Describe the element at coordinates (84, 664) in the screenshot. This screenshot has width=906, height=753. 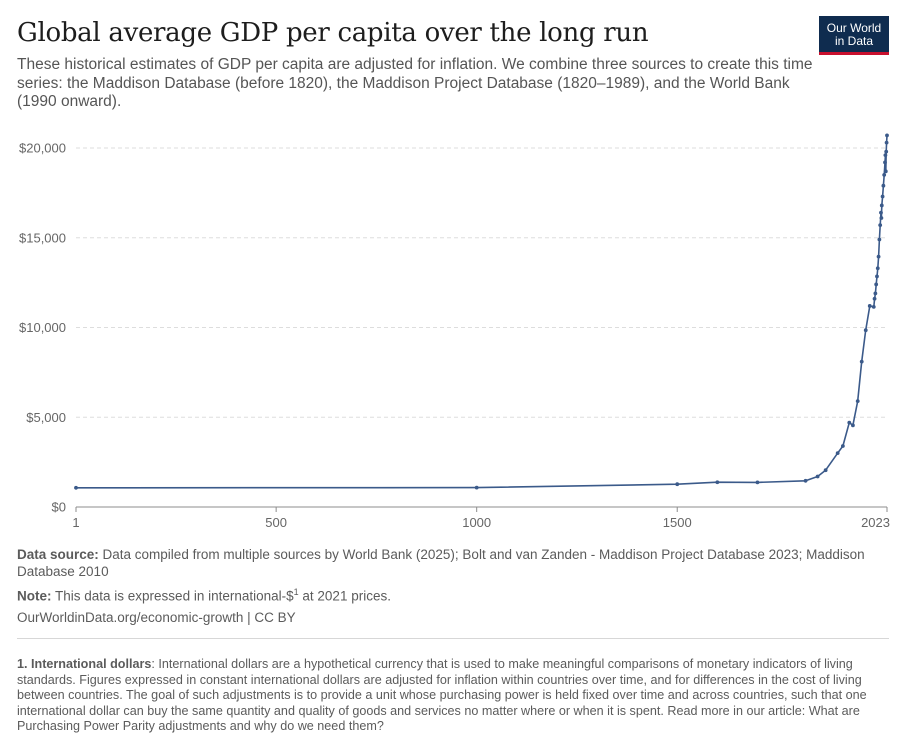
I see `footnote-label: 1. International dollars` at that location.